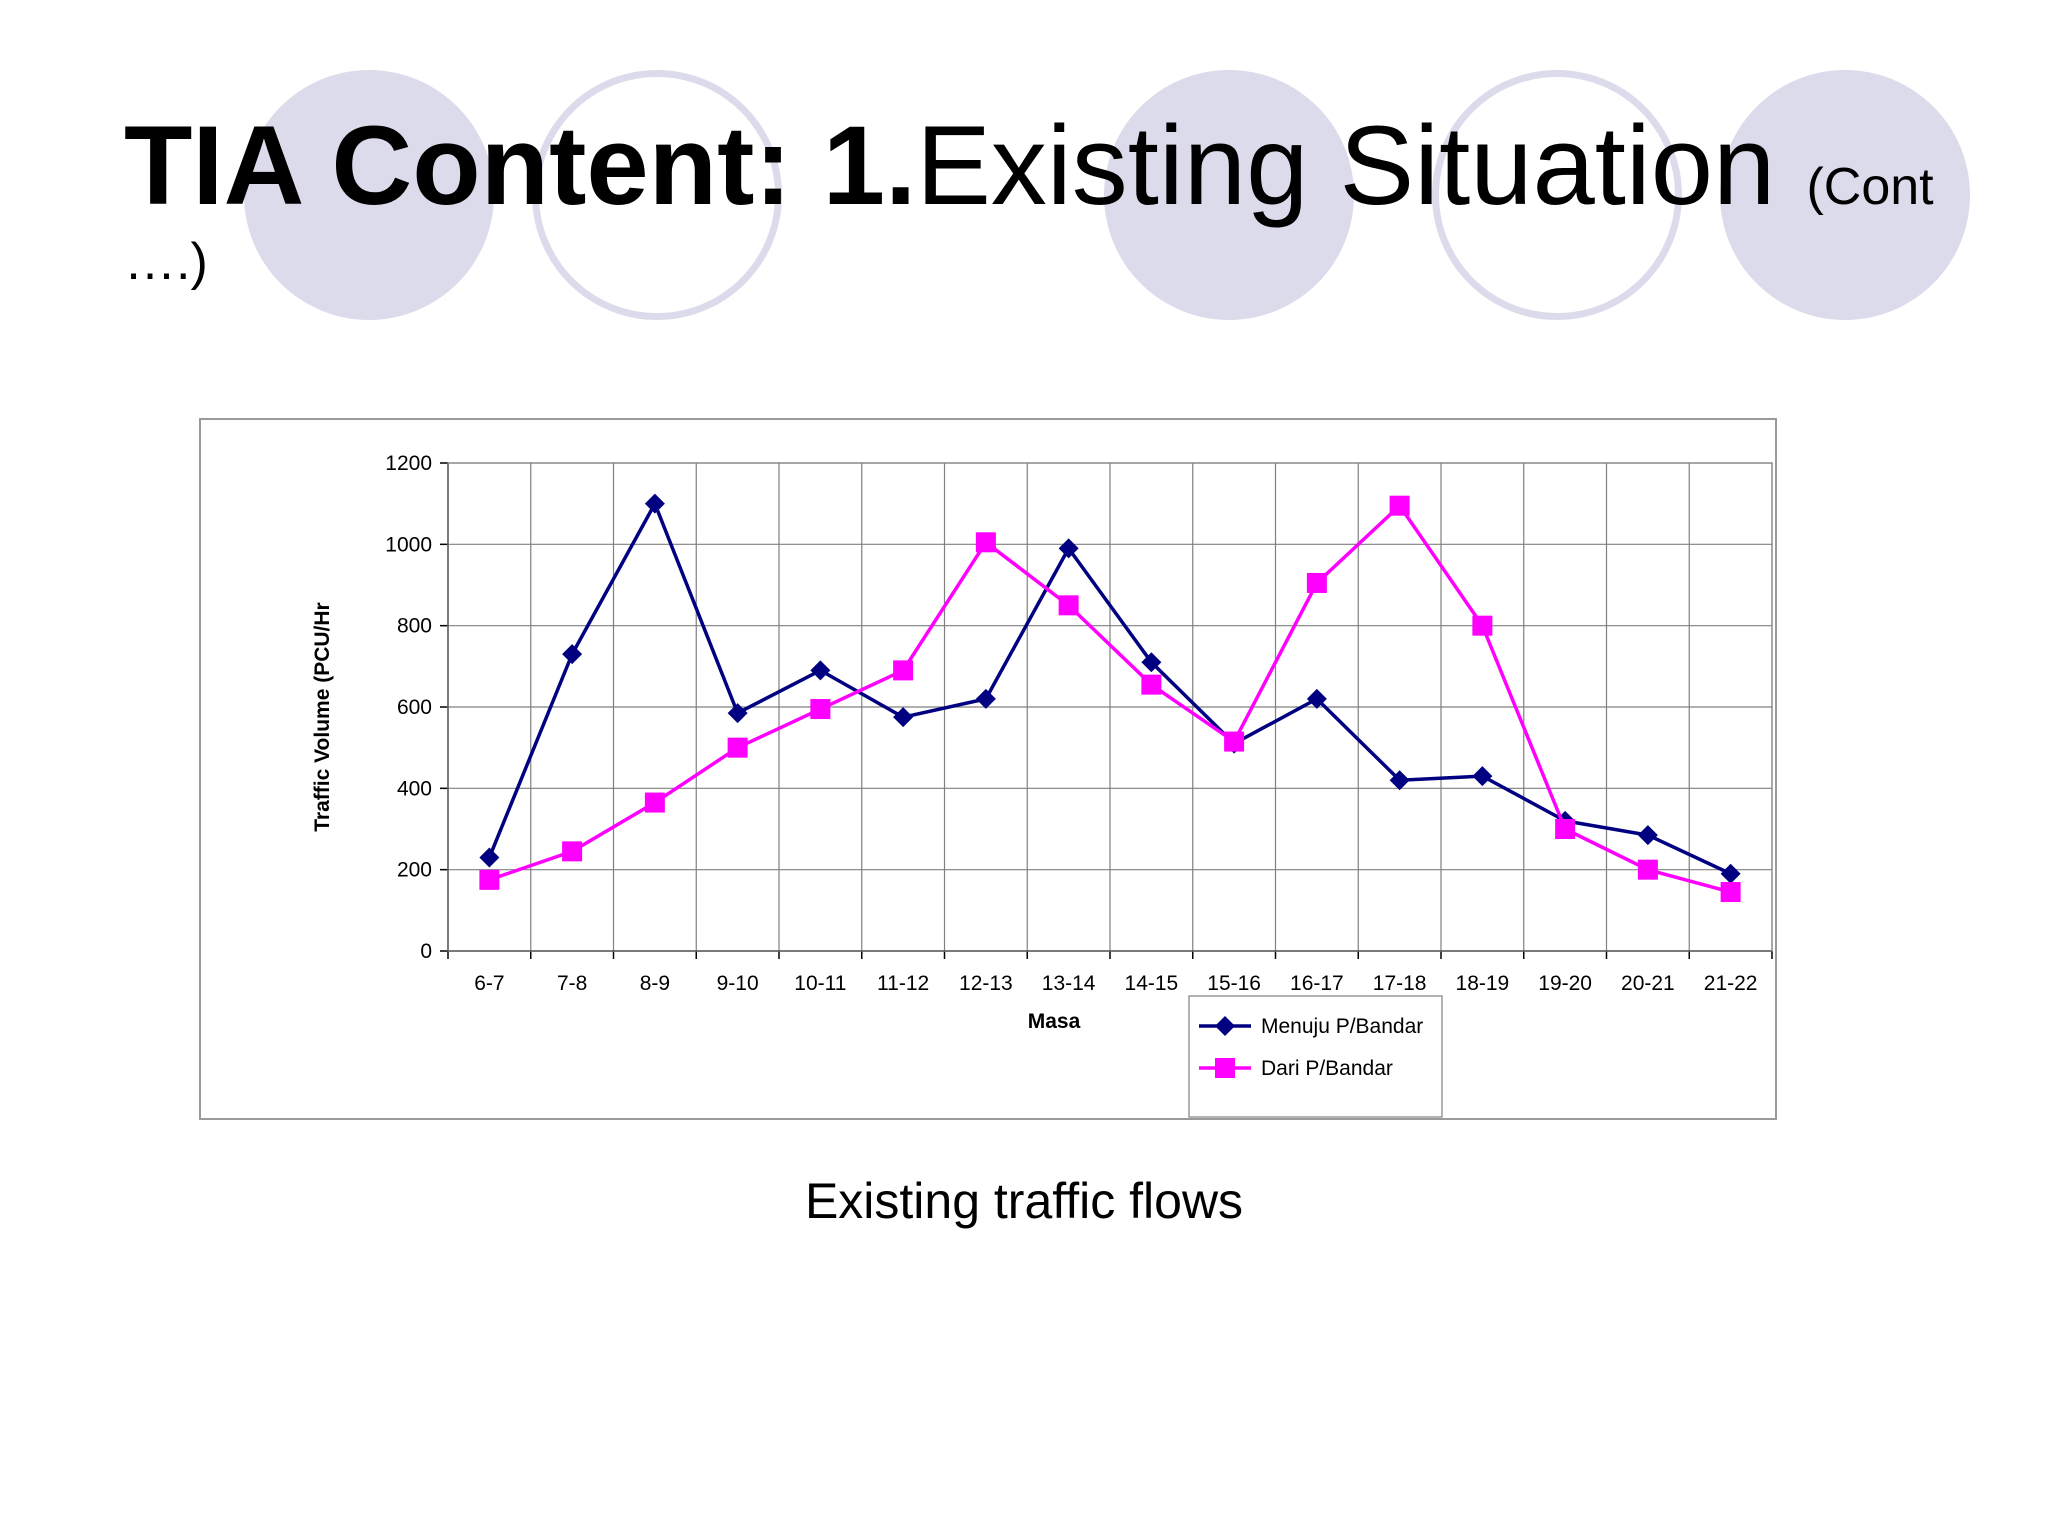 The width and height of the screenshot is (2048, 1536). I want to click on y-tick-label: 1200, so click(408, 463).